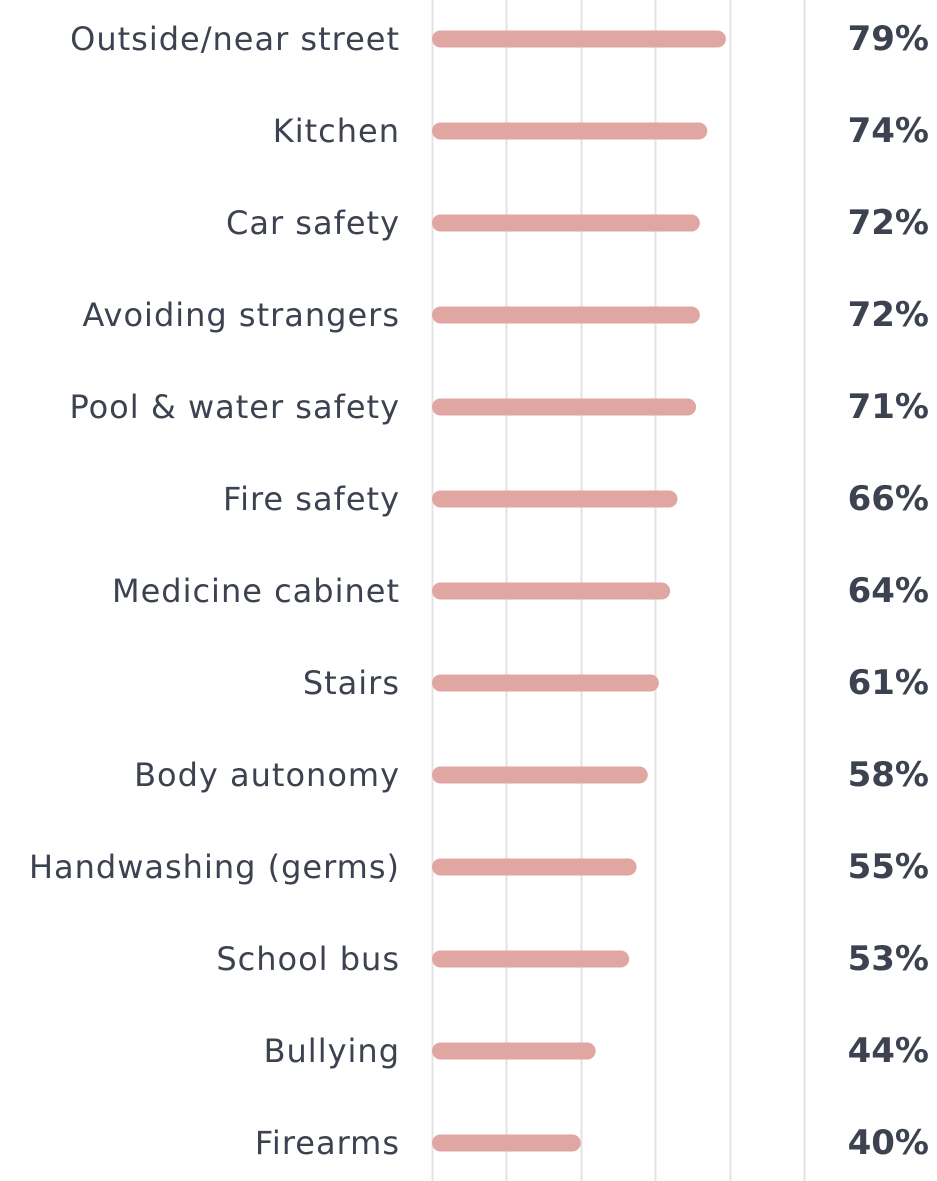 This screenshot has width=937, height=1181. I want to click on category-label: Handwashing (germs), so click(214, 867).